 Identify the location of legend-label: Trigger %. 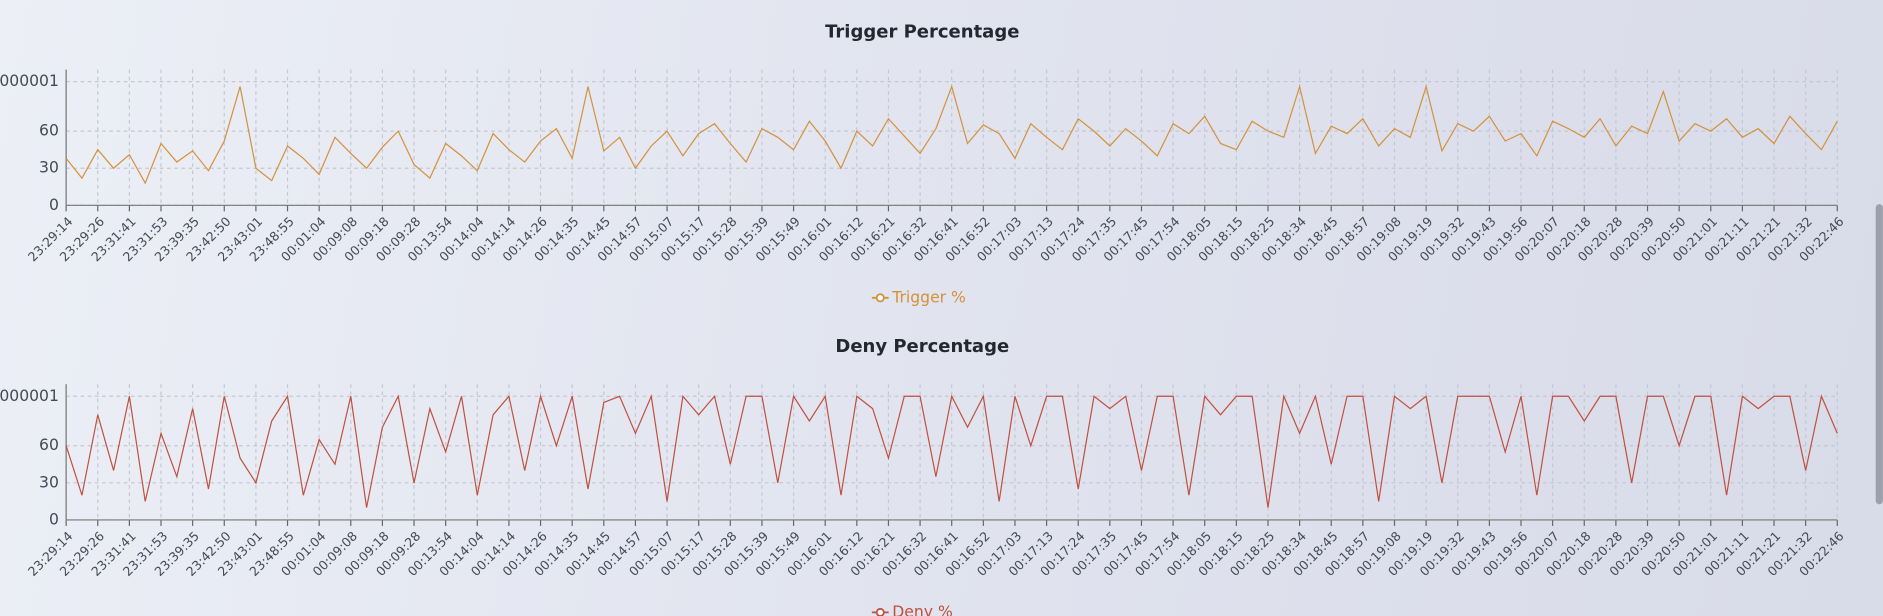
(928, 297).